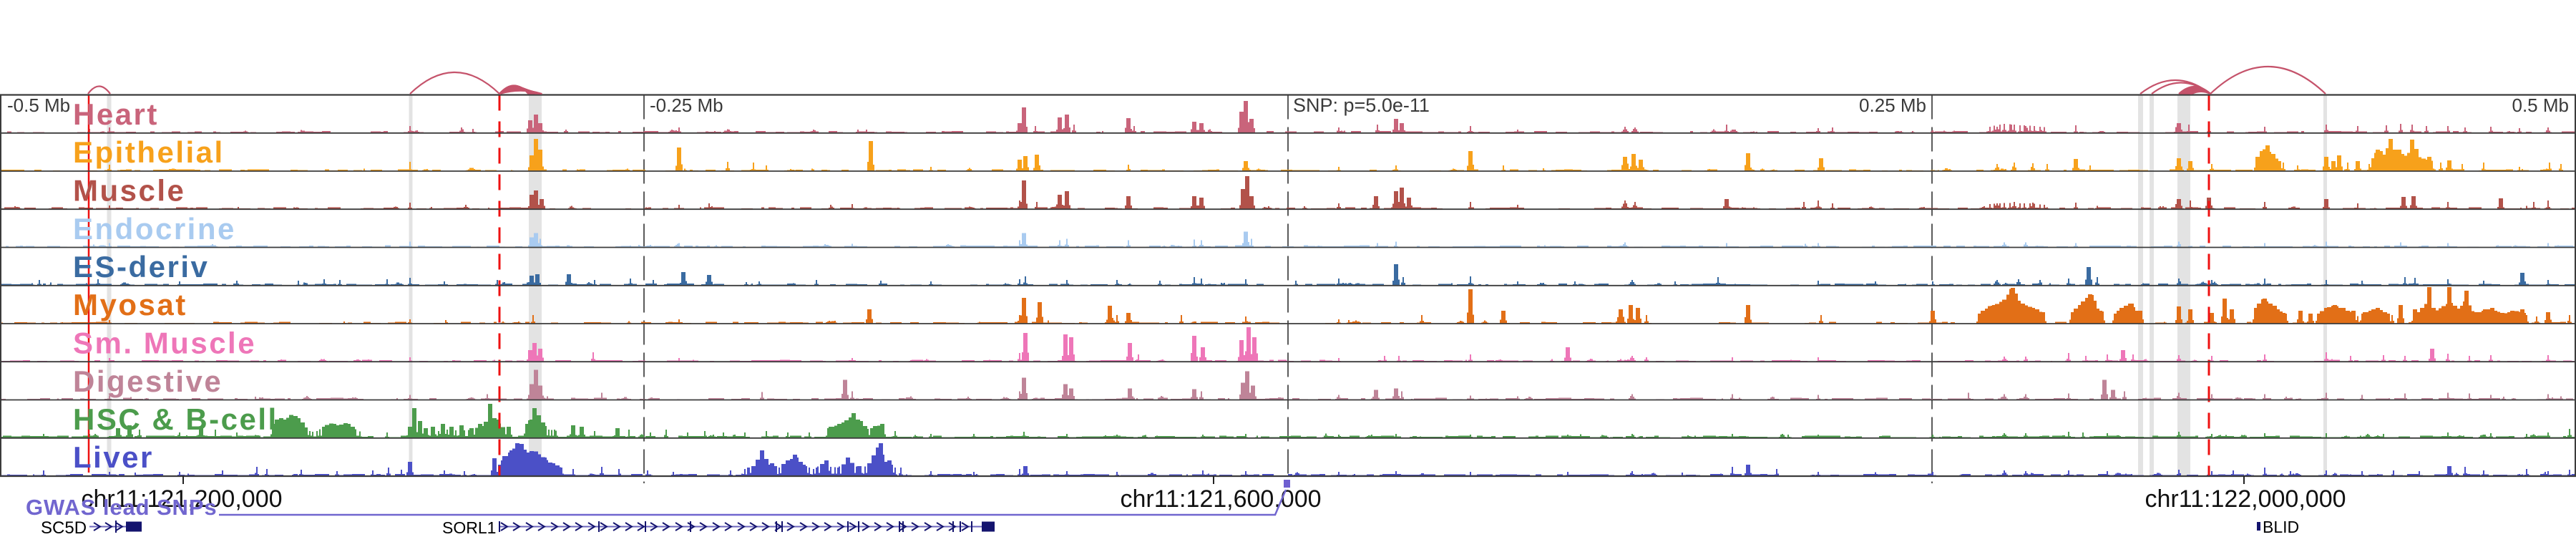  Describe the element at coordinates (2541, 105) in the screenshot. I see `svg-text: 0.5 Mb` at that location.